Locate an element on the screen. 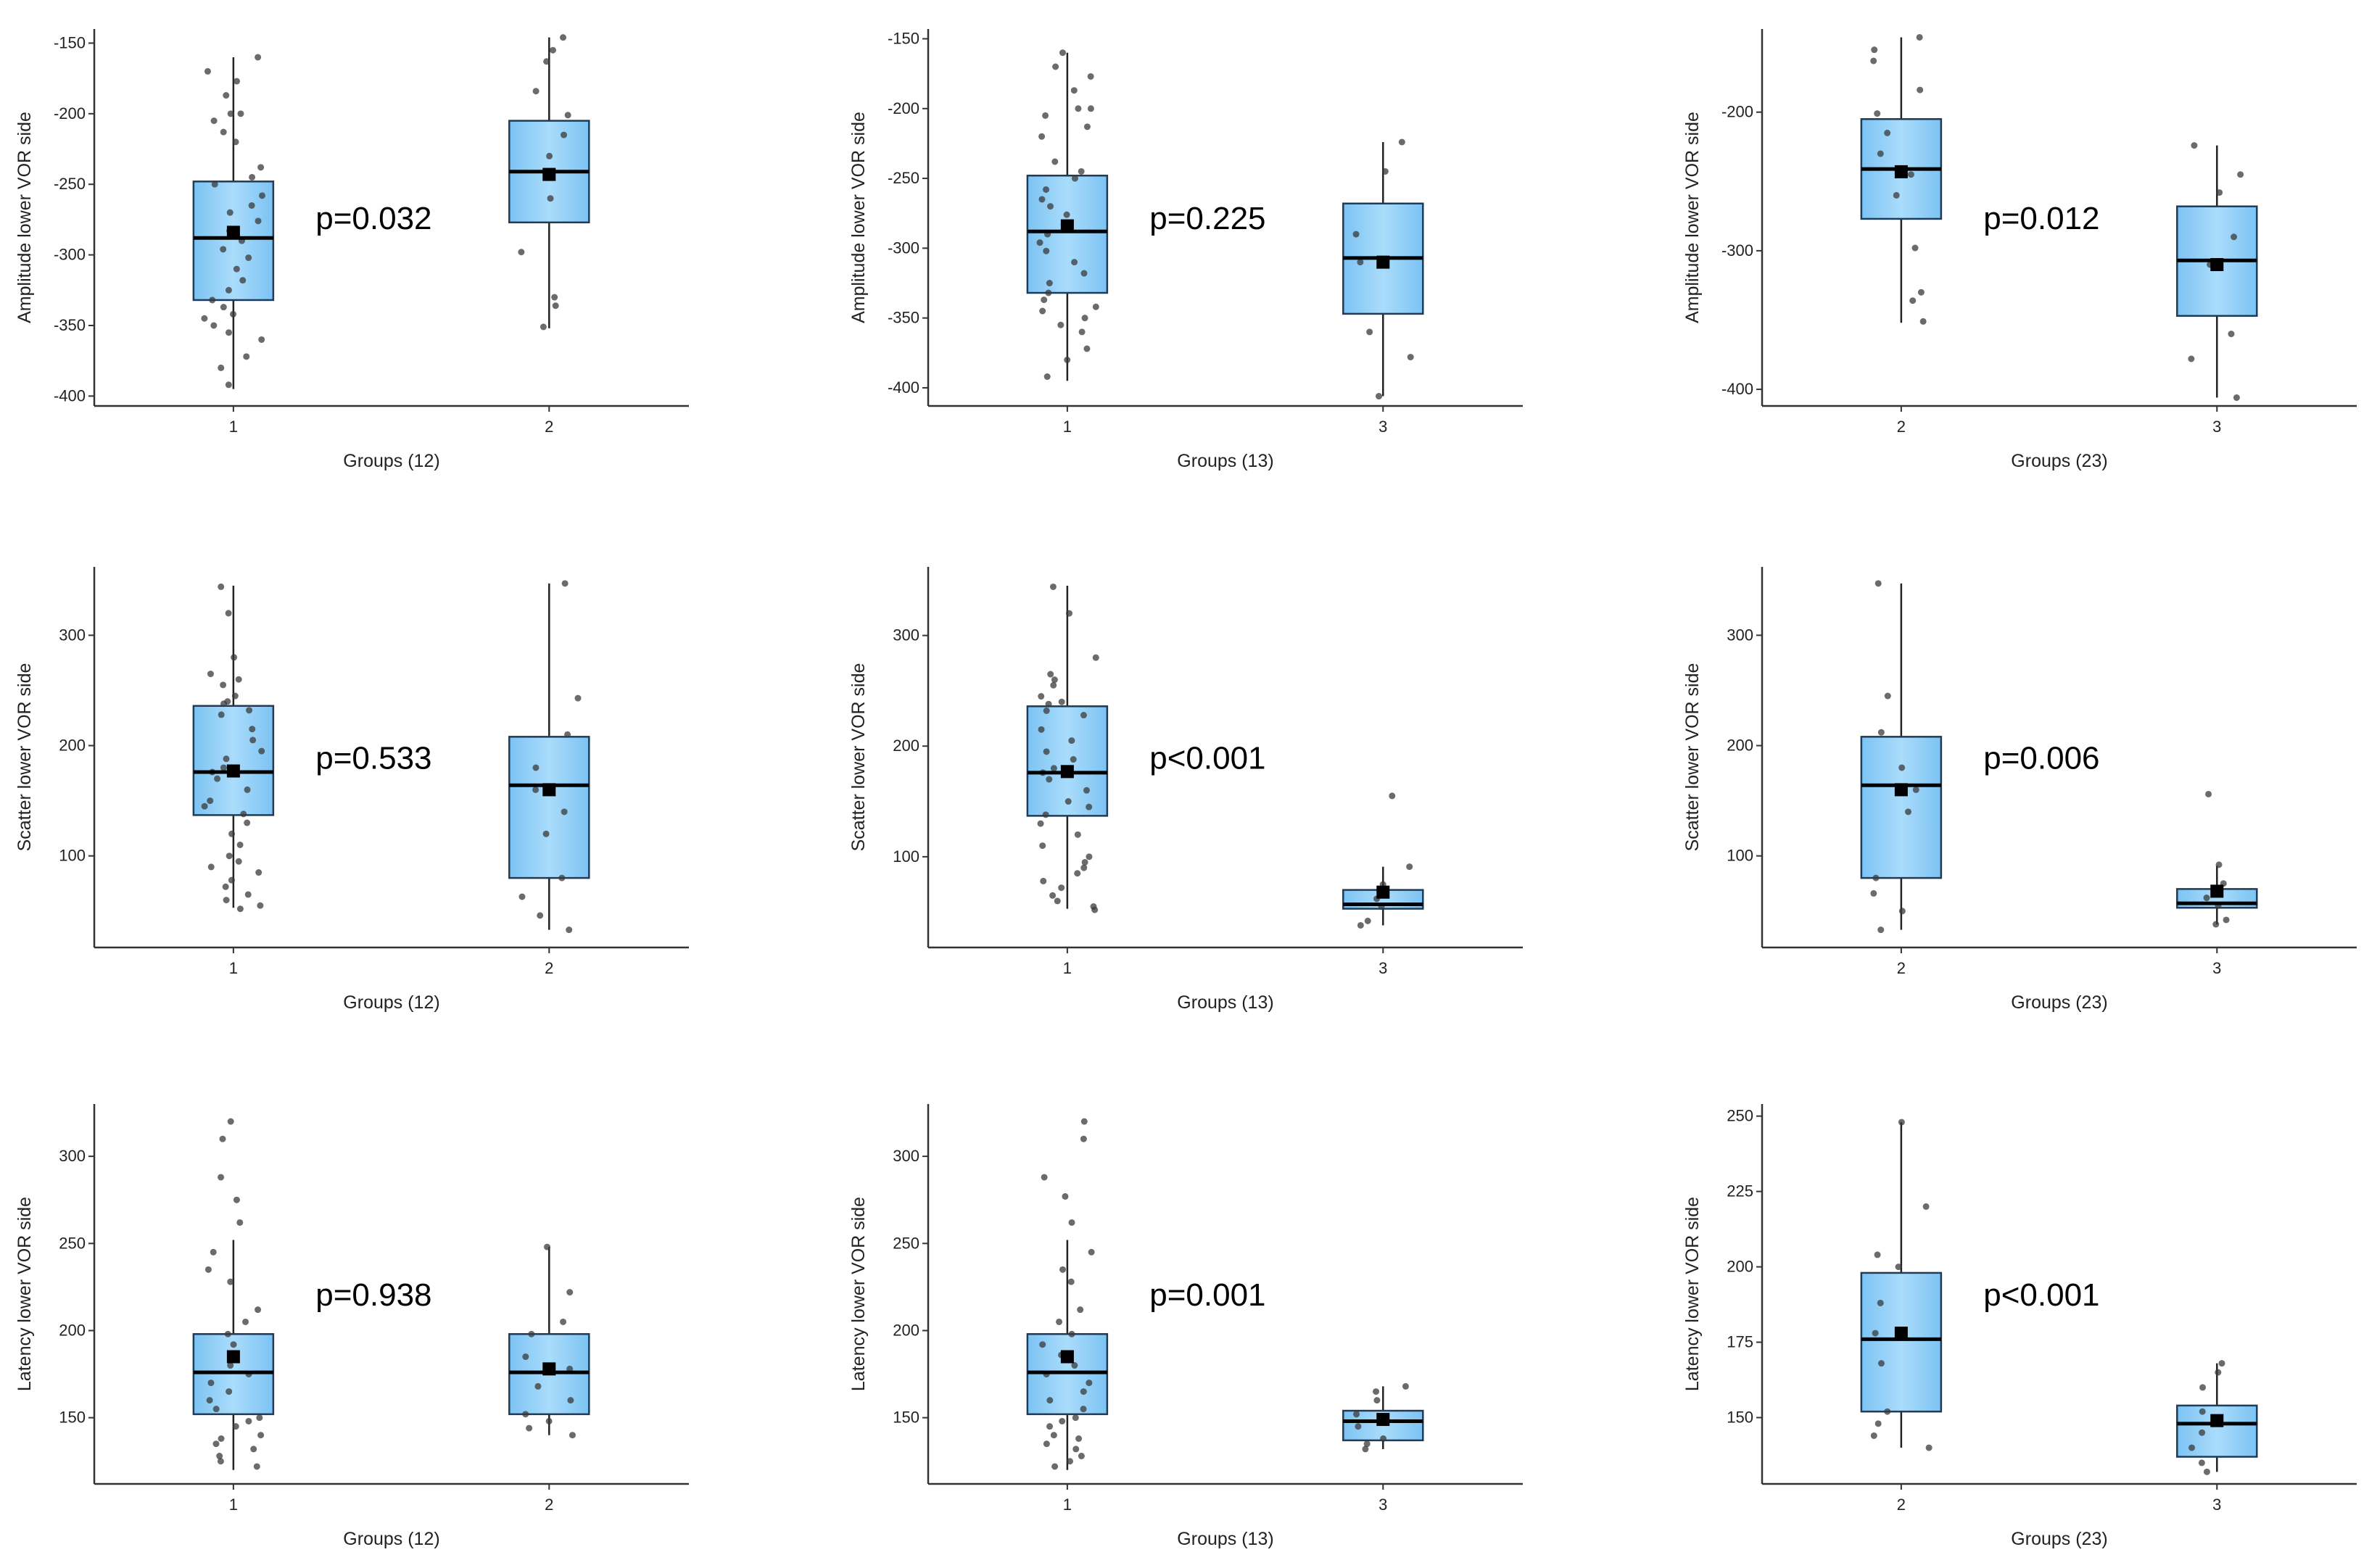 The width and height of the screenshot is (2377, 1568). p-value-label: p=0.032 is located at coordinates (373, 219).